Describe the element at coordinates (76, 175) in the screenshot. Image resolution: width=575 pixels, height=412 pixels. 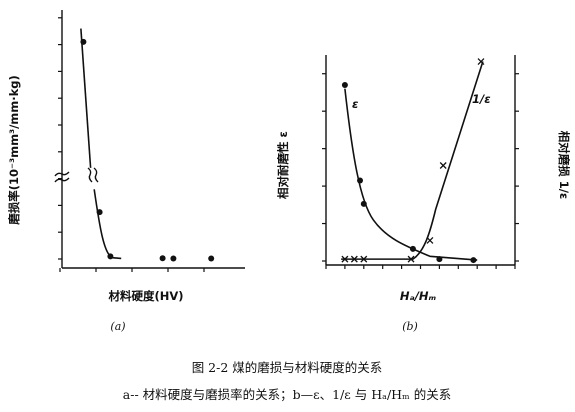
I see `panel-a-y-axis-break` at that location.